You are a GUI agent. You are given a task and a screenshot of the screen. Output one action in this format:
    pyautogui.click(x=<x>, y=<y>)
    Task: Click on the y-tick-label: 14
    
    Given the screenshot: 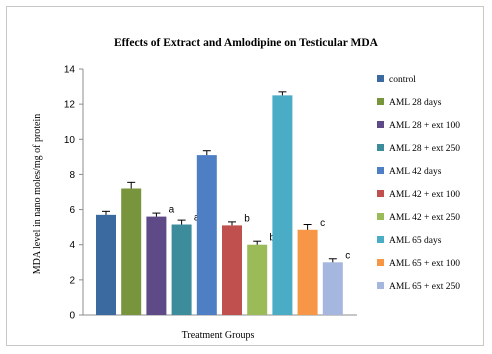 What is the action you would take?
    pyautogui.click(x=70, y=70)
    